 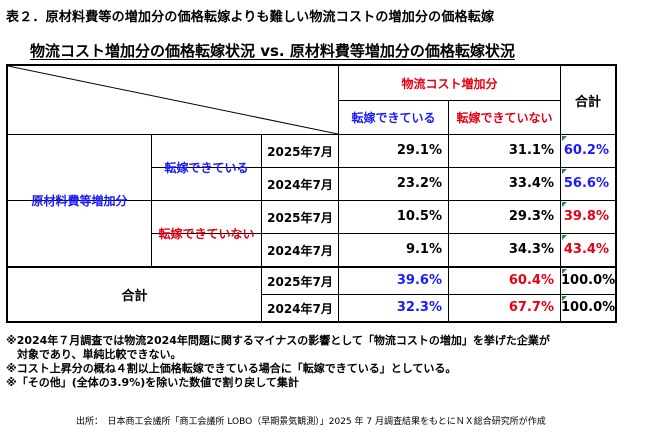 I want to click on value-cell: 32.3%, so click(x=419, y=307).